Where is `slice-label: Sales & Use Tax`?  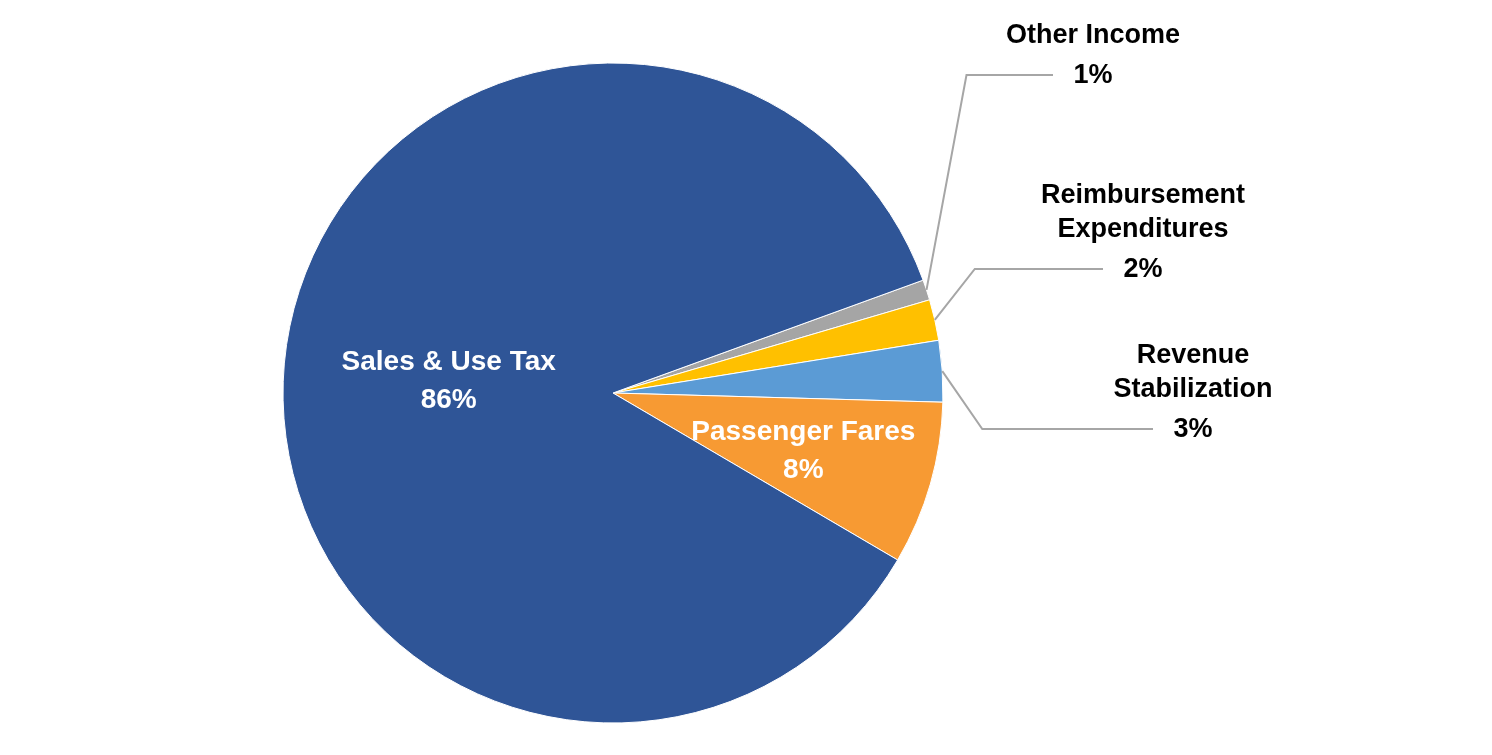 slice-label: Sales & Use Tax is located at coordinates (449, 361).